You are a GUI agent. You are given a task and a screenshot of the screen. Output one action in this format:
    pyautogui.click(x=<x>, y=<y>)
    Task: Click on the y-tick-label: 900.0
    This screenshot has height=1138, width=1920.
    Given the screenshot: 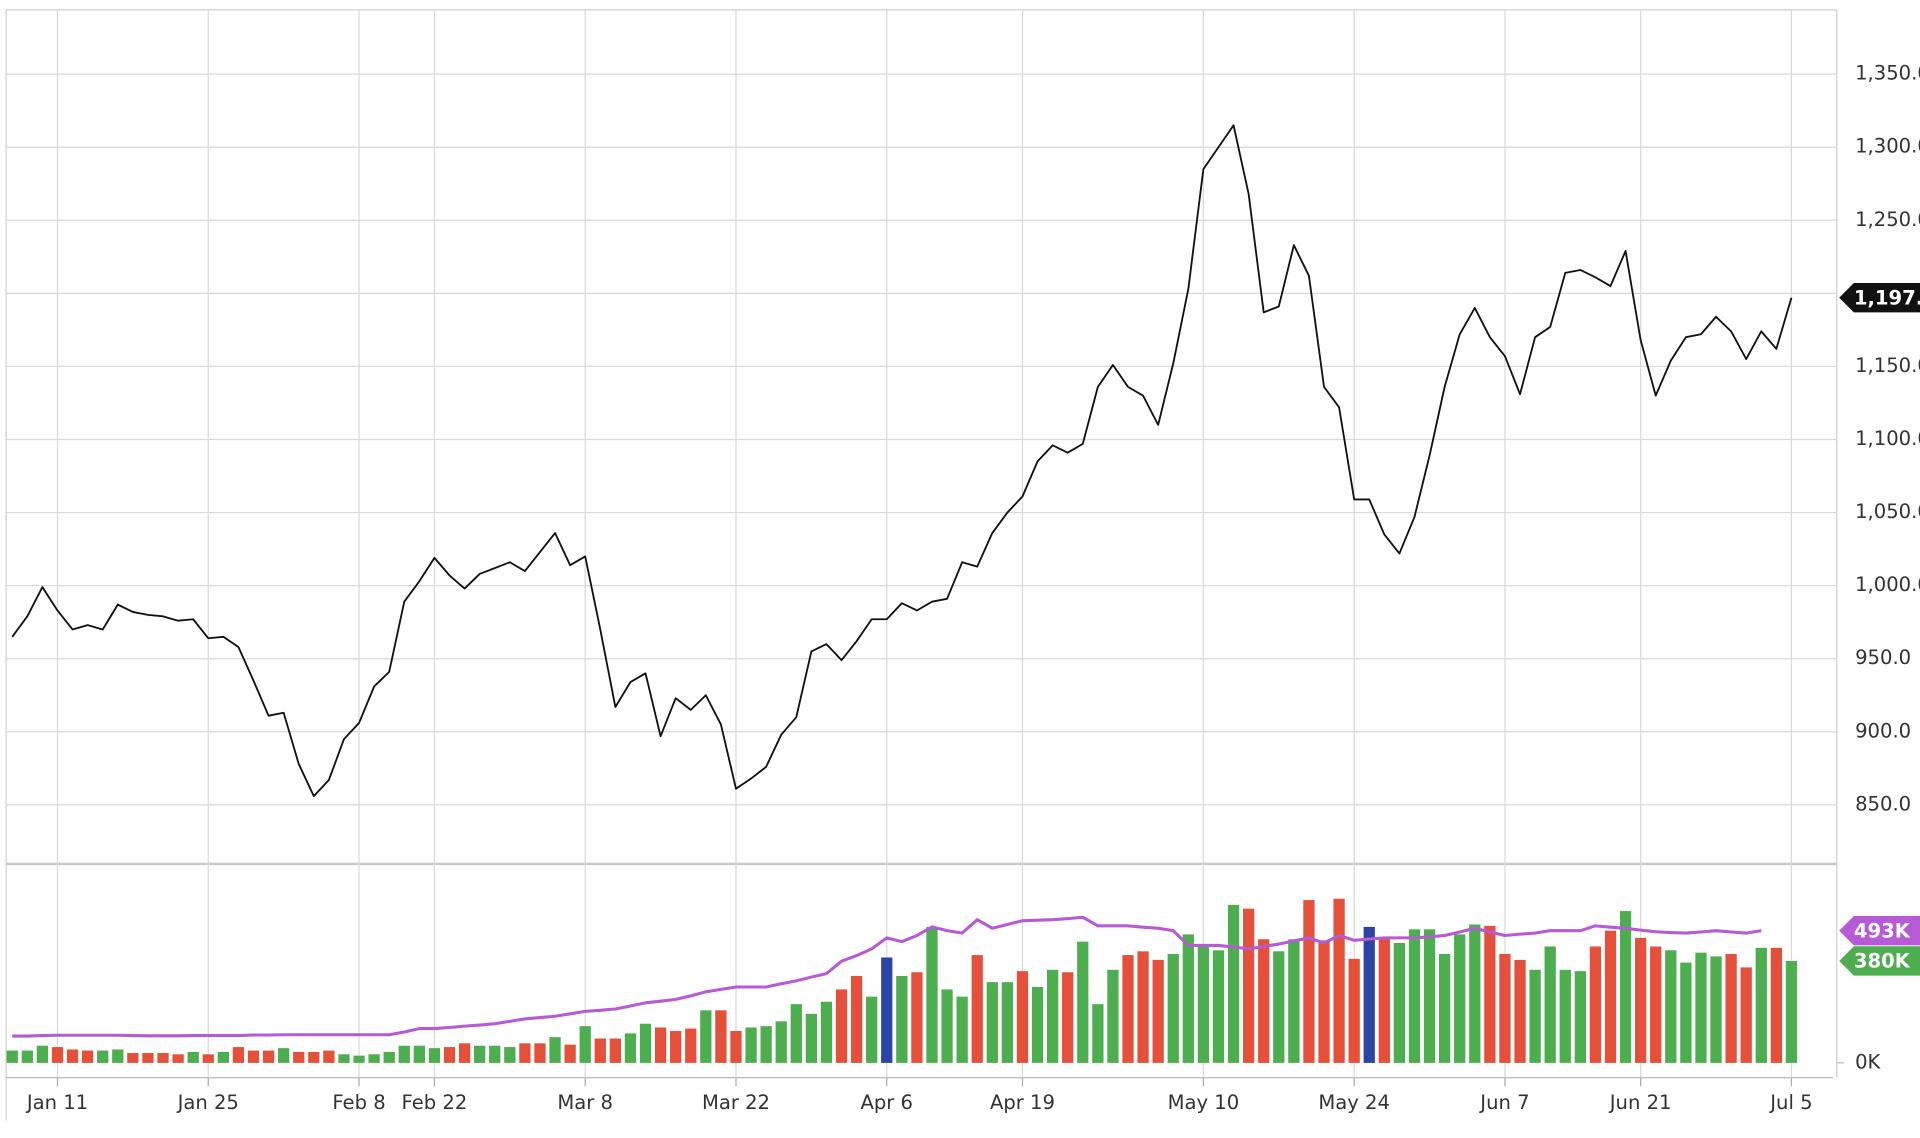 What is the action you would take?
    pyautogui.click(x=1883, y=730)
    